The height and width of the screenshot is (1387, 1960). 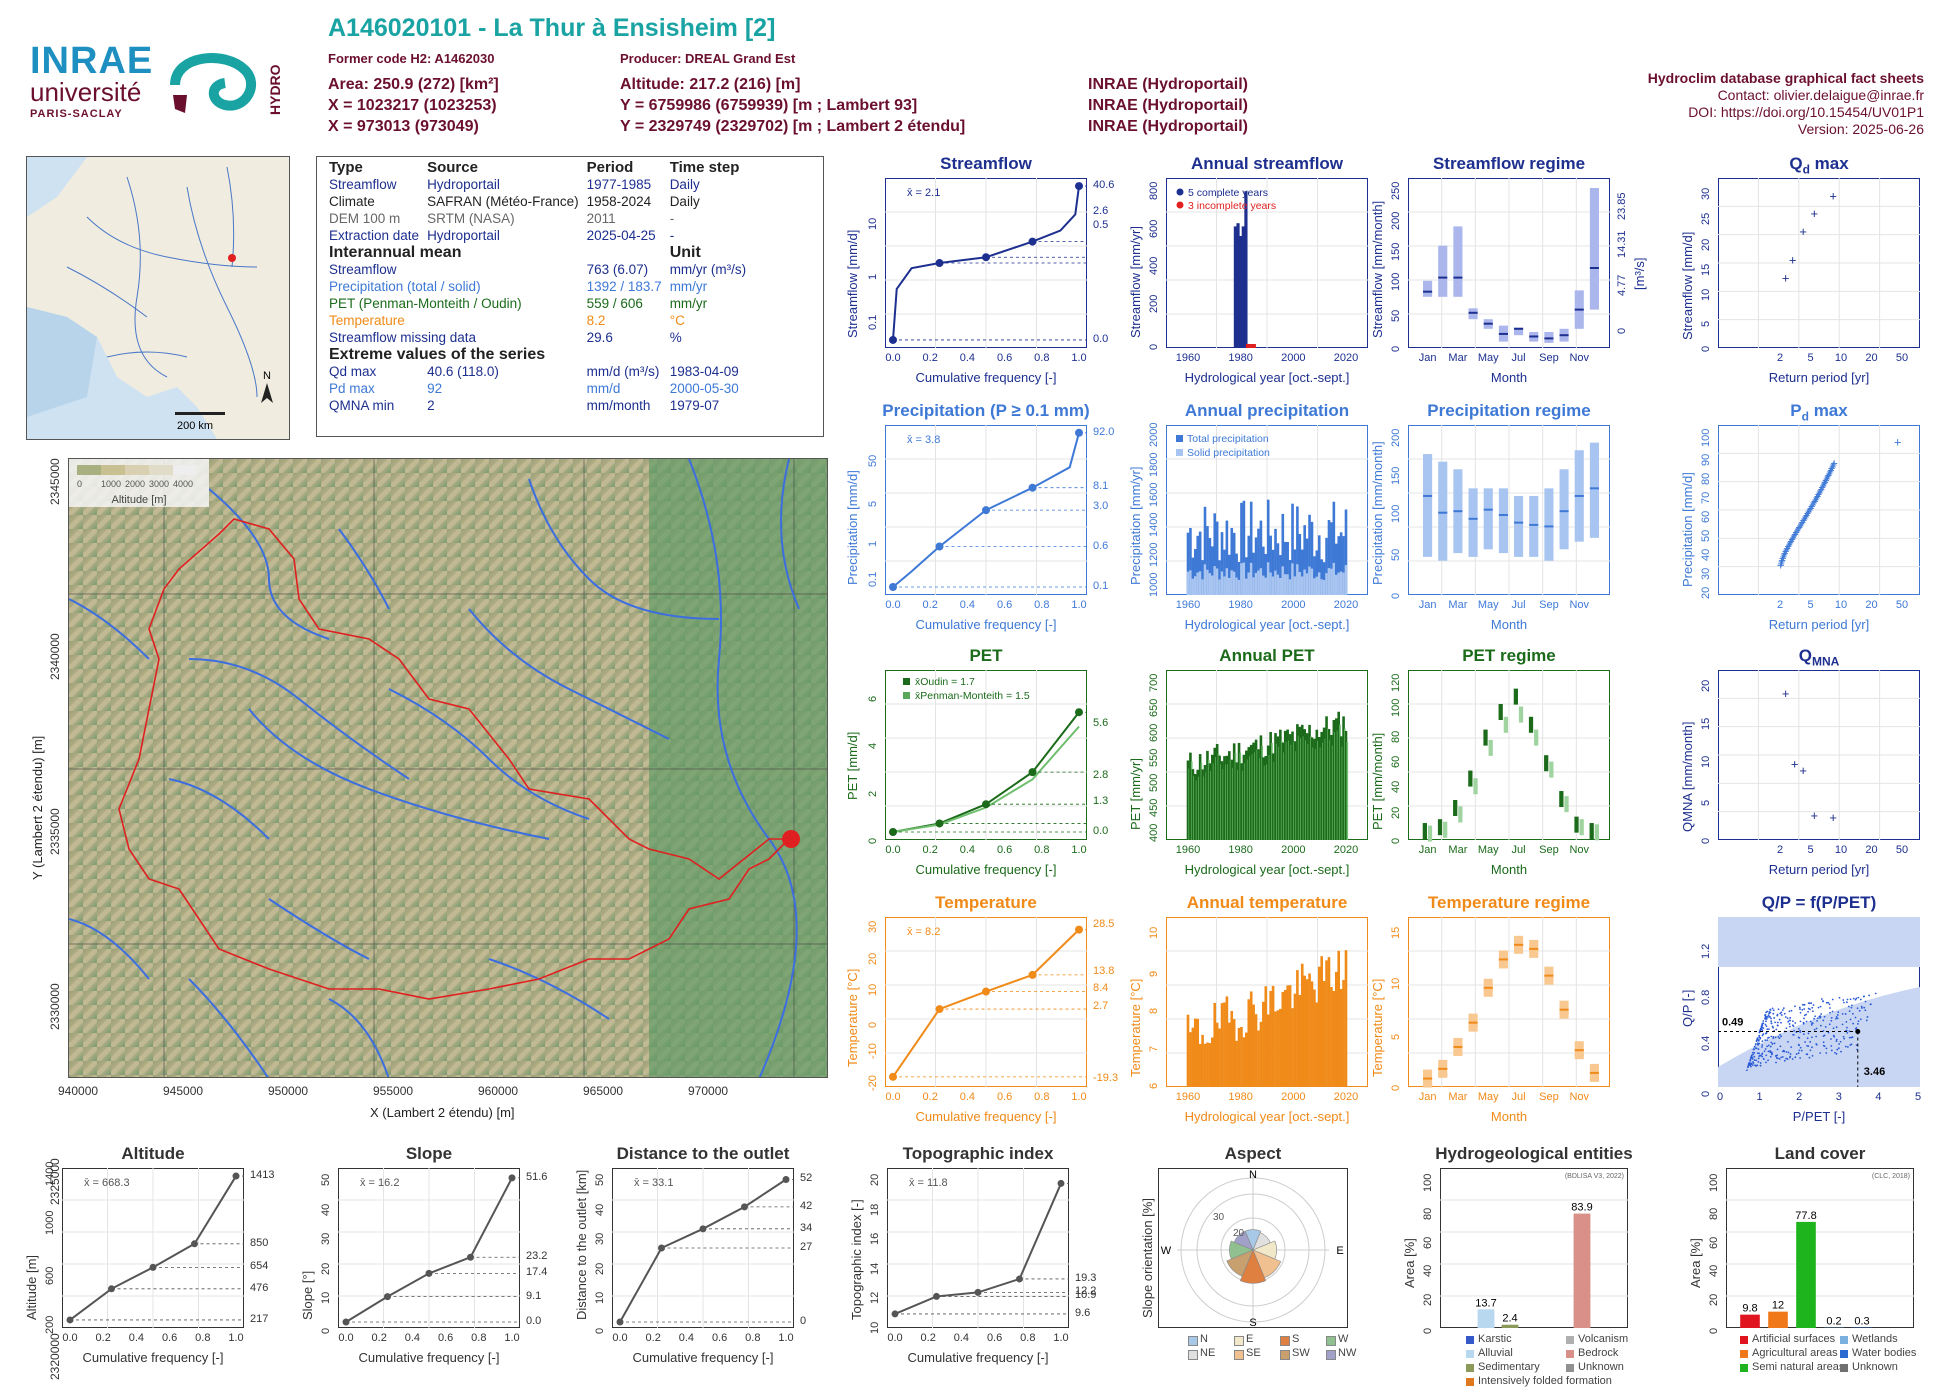 I want to click on y-tick: 1800, so click(x=1154, y=465).